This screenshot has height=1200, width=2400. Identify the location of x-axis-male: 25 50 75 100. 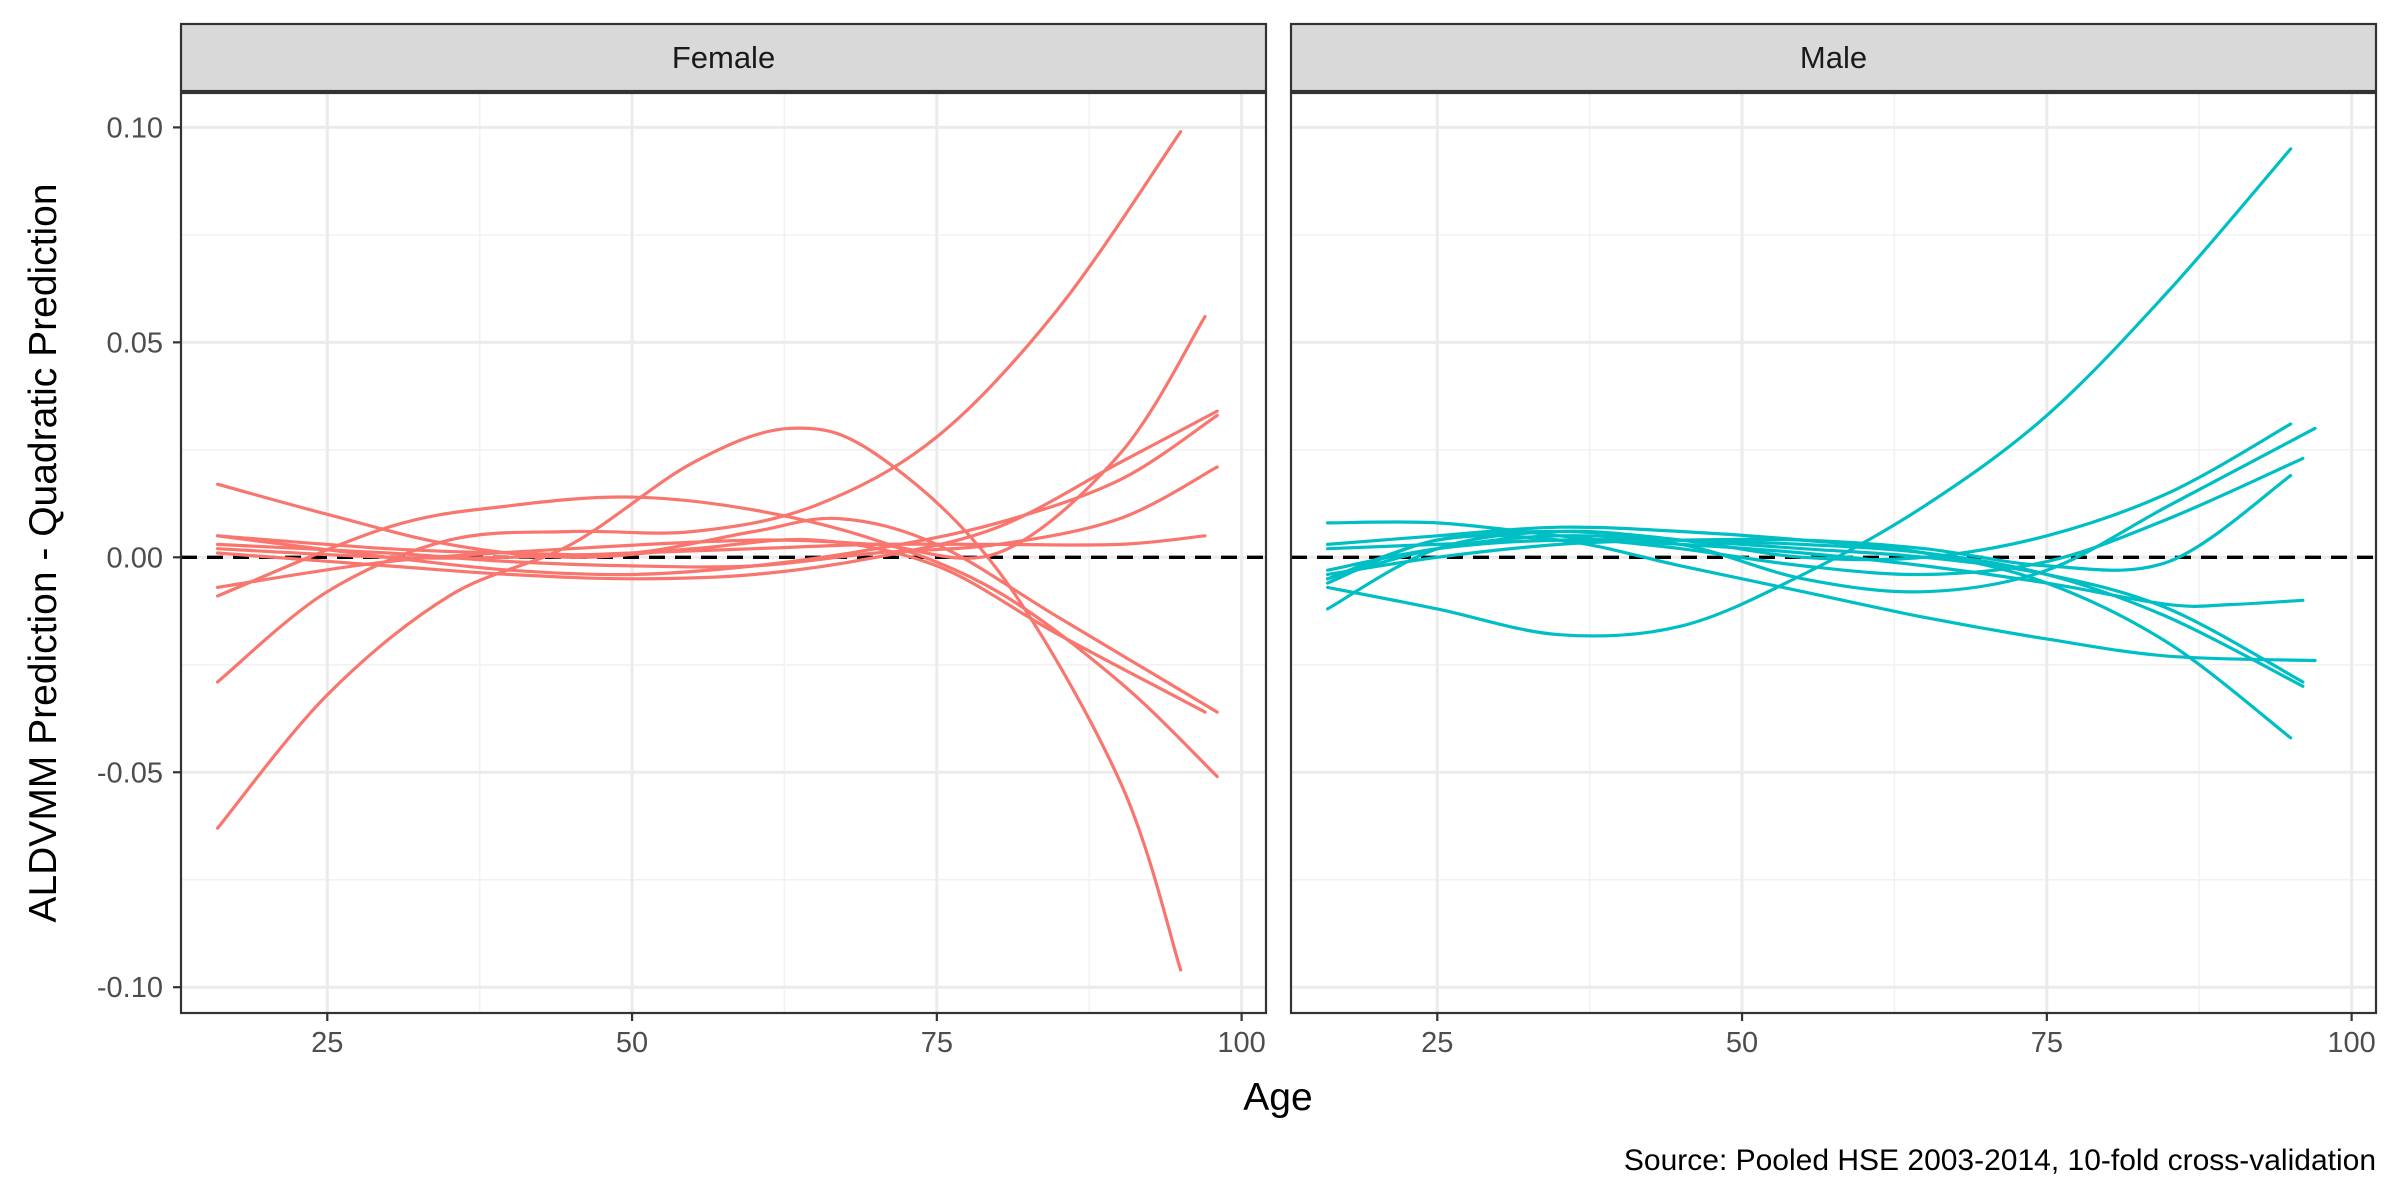
(1898, 1036).